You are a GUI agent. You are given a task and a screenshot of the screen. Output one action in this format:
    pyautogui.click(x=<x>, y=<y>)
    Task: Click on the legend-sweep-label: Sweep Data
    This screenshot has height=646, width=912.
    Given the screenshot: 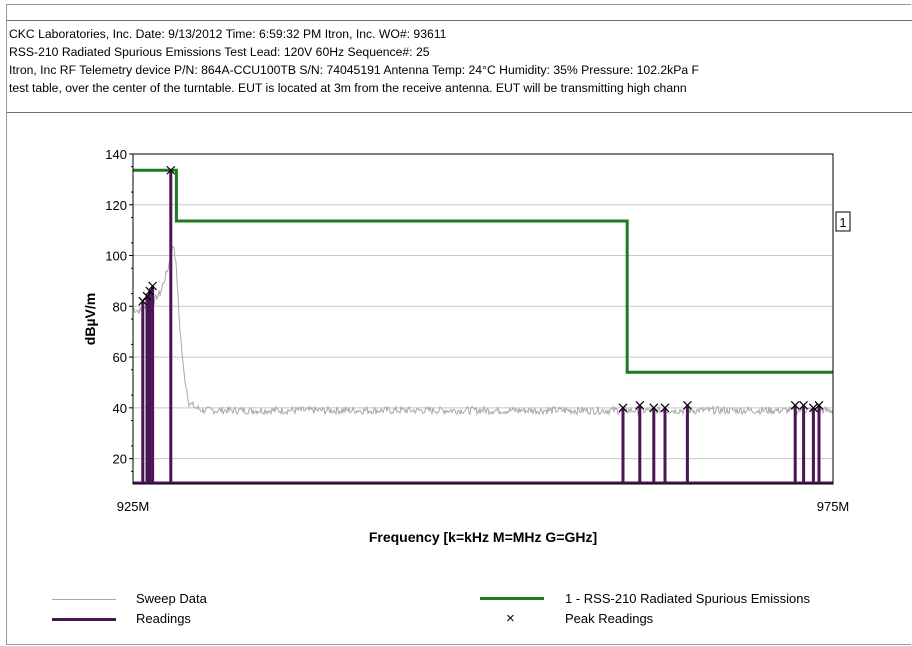 What is the action you would take?
    pyautogui.click(x=171, y=598)
    